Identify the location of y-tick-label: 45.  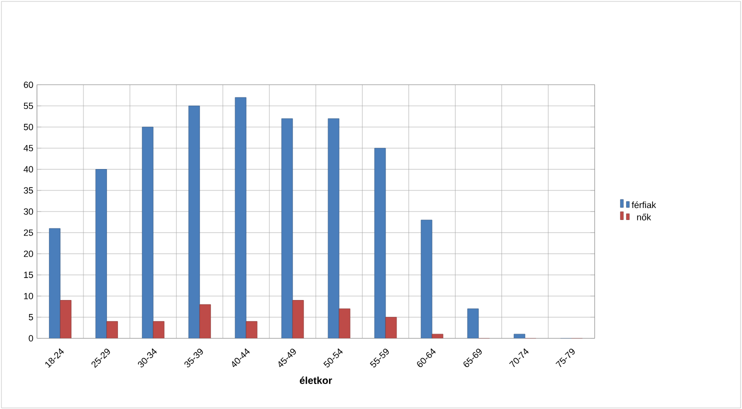
(29, 148).